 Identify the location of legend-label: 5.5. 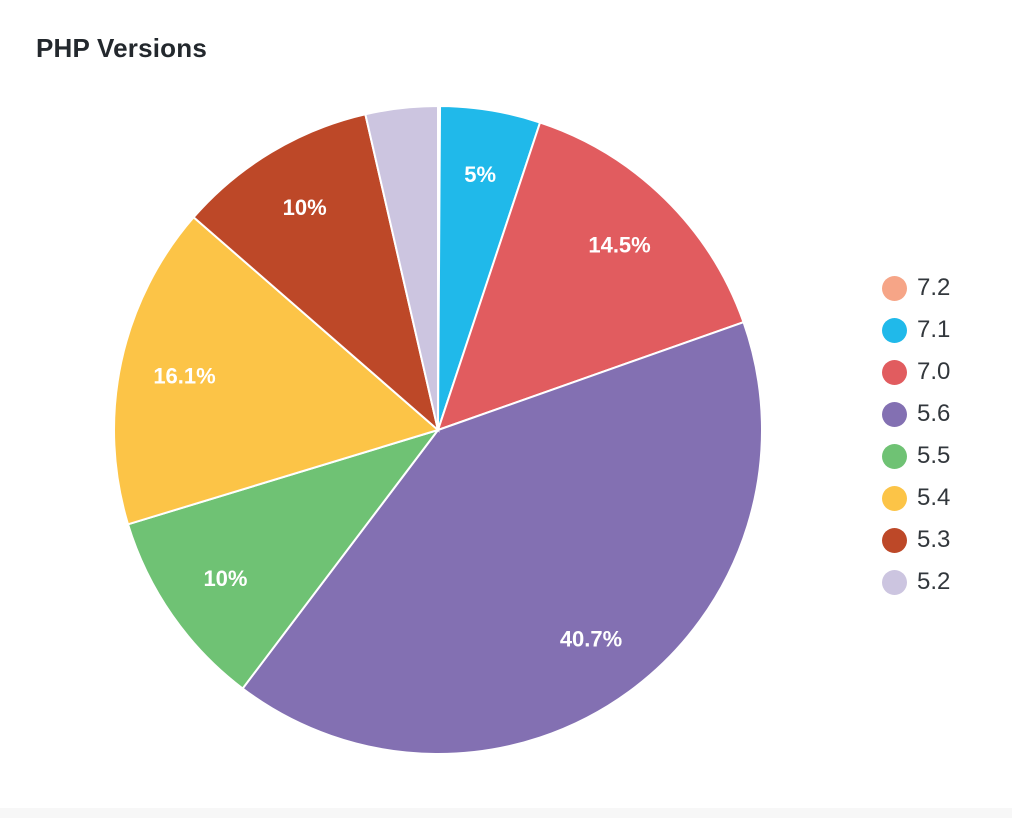
(934, 455).